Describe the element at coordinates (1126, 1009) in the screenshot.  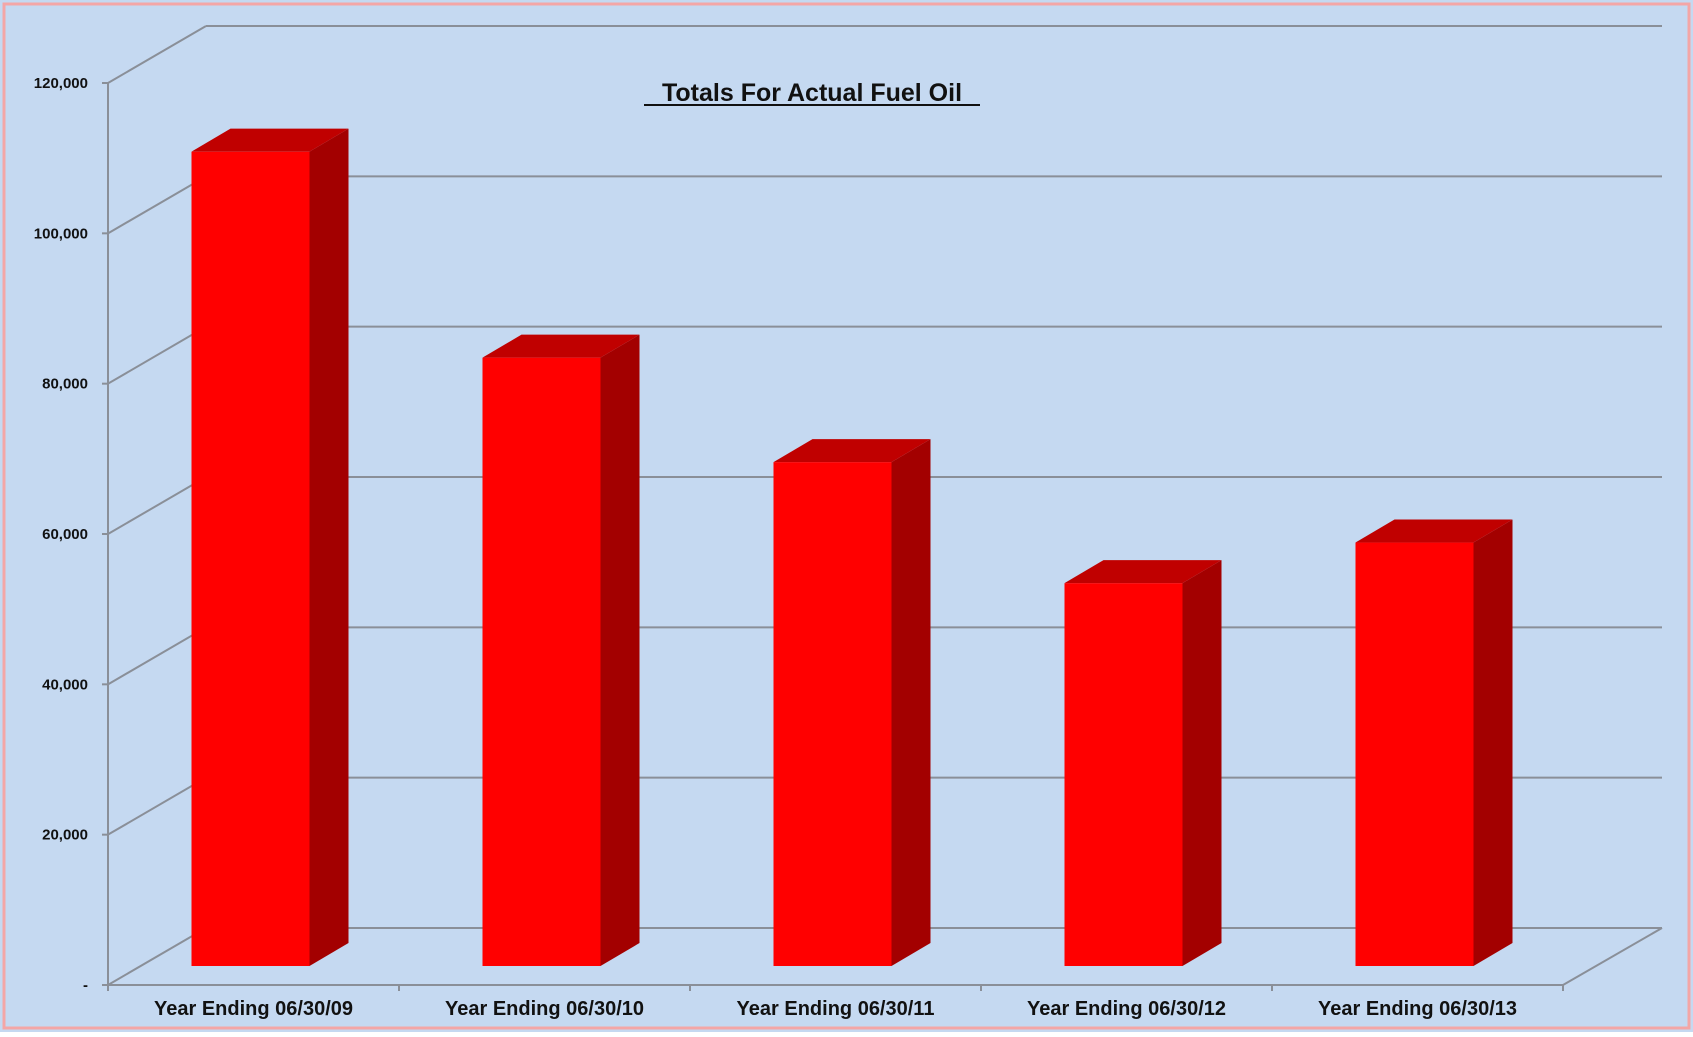
I see `x-tick-label: Year Ending 06/30/12` at that location.